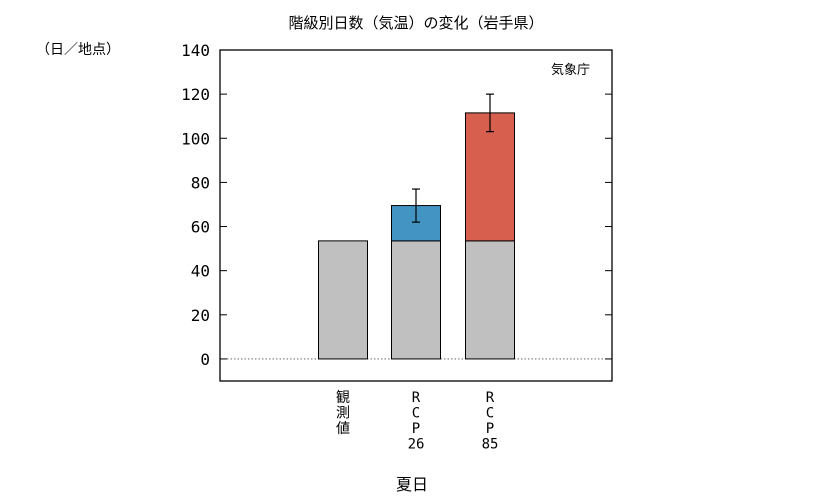 This screenshot has width=833, height=498. Describe the element at coordinates (200, 227) in the screenshot. I see `y-tick-label: 60` at that location.